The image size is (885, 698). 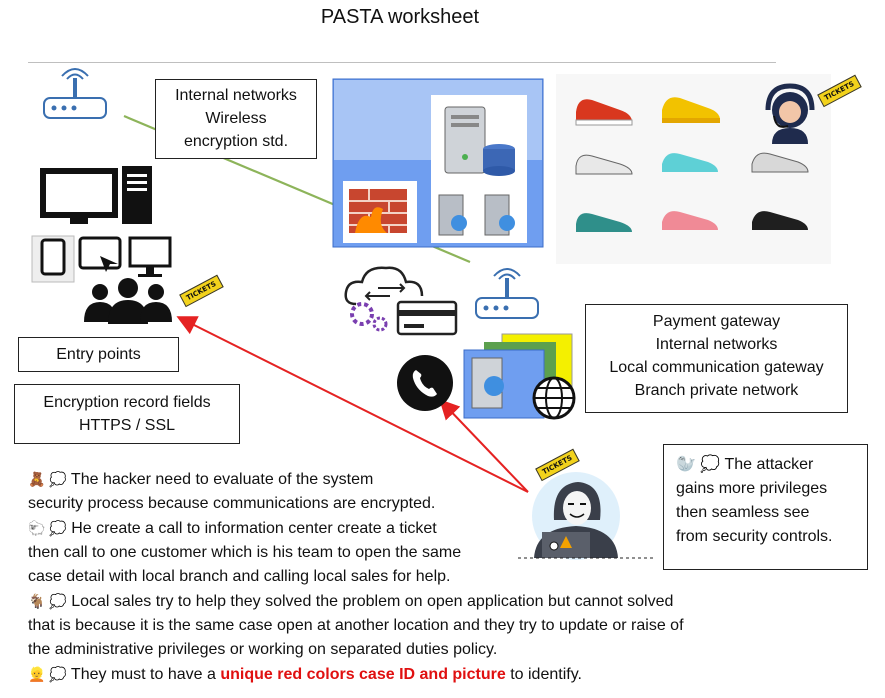 What do you see at coordinates (752, 488) in the screenshot?
I see `attacker-line: gains more privileges` at bounding box center [752, 488].